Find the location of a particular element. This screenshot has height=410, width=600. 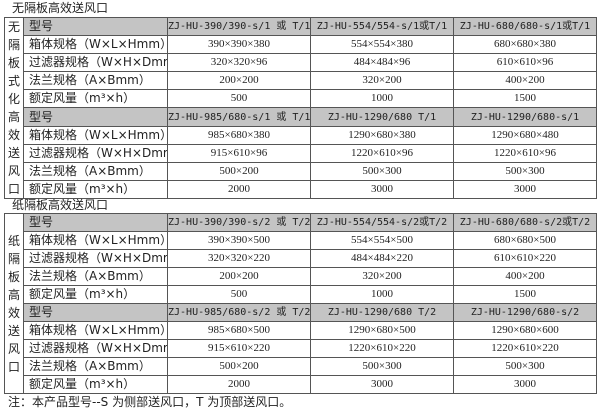

table-row: 法兰规格（A×Bmm） 200×200 320×200 400×200 is located at coordinates (301, 276).